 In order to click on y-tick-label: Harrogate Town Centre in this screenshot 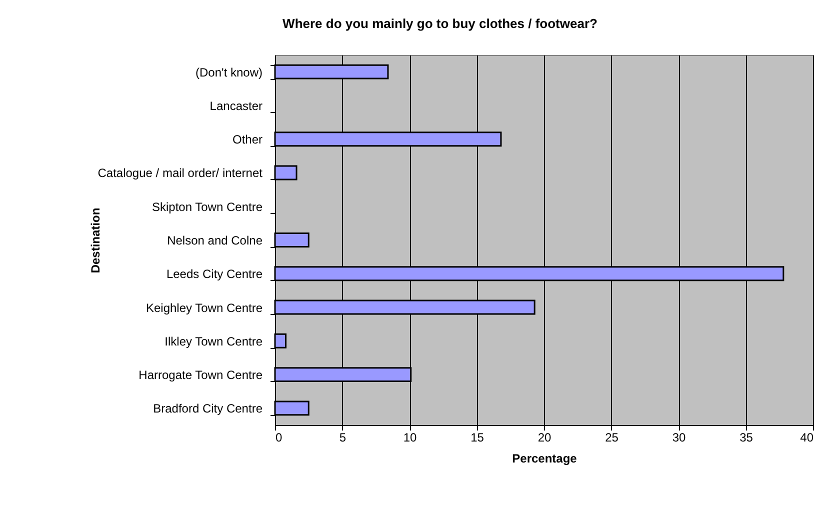, I will do `click(200, 375)`.